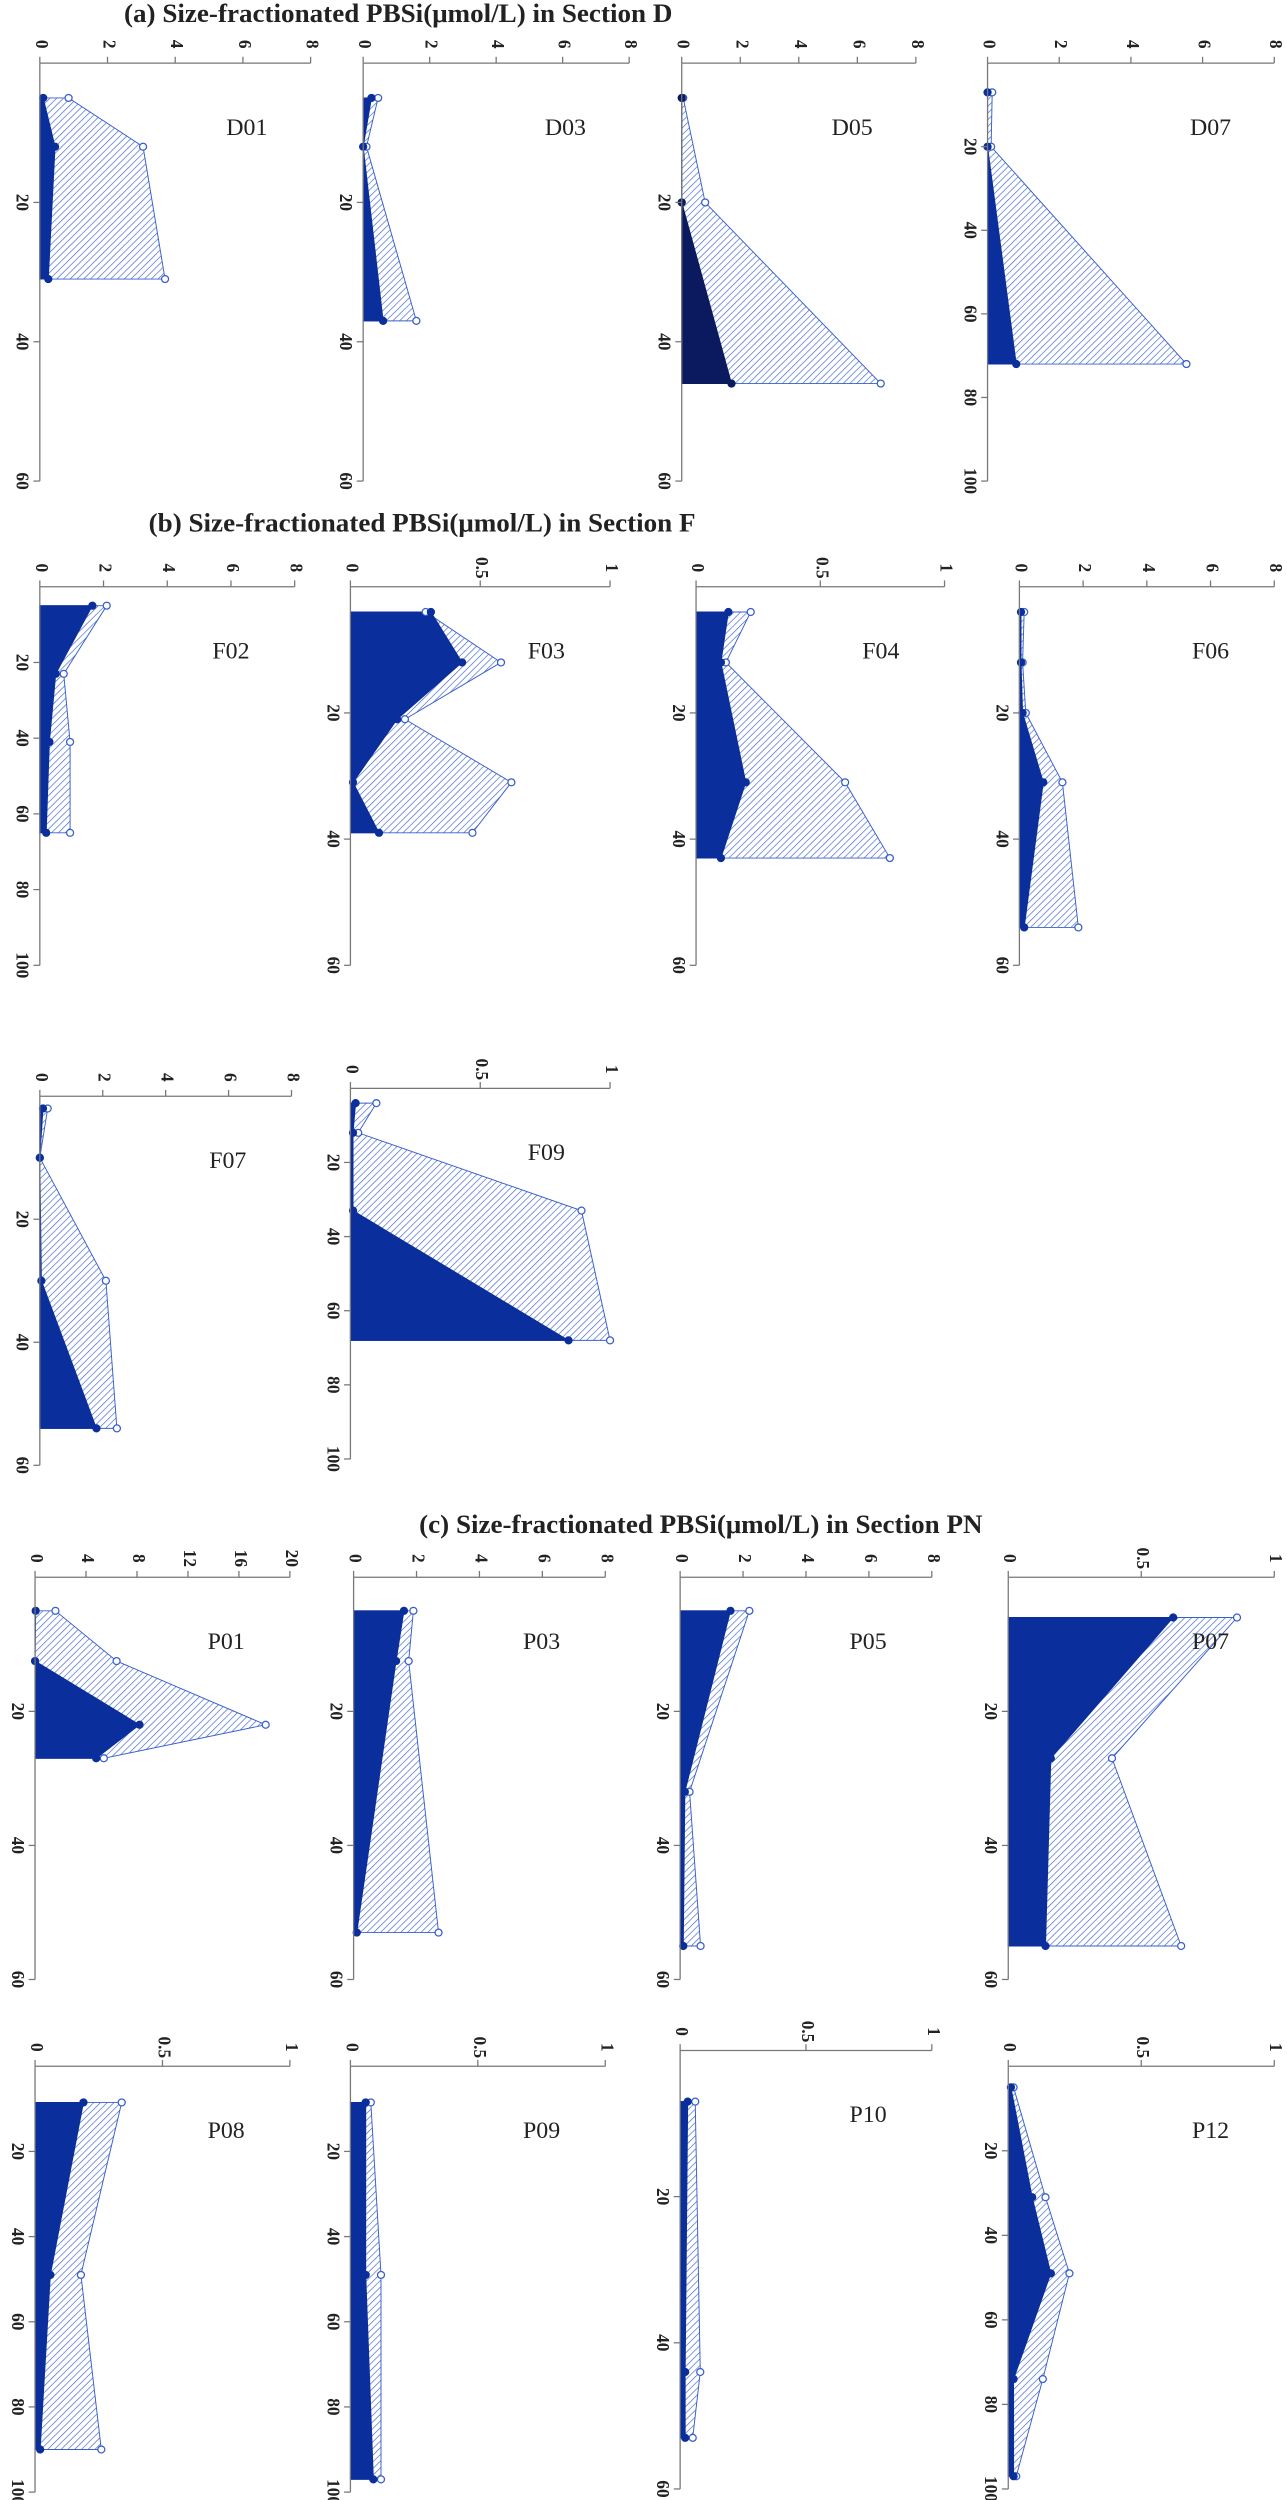  Describe the element at coordinates (868, 1642) in the screenshot. I see `panel-label: P05` at that location.